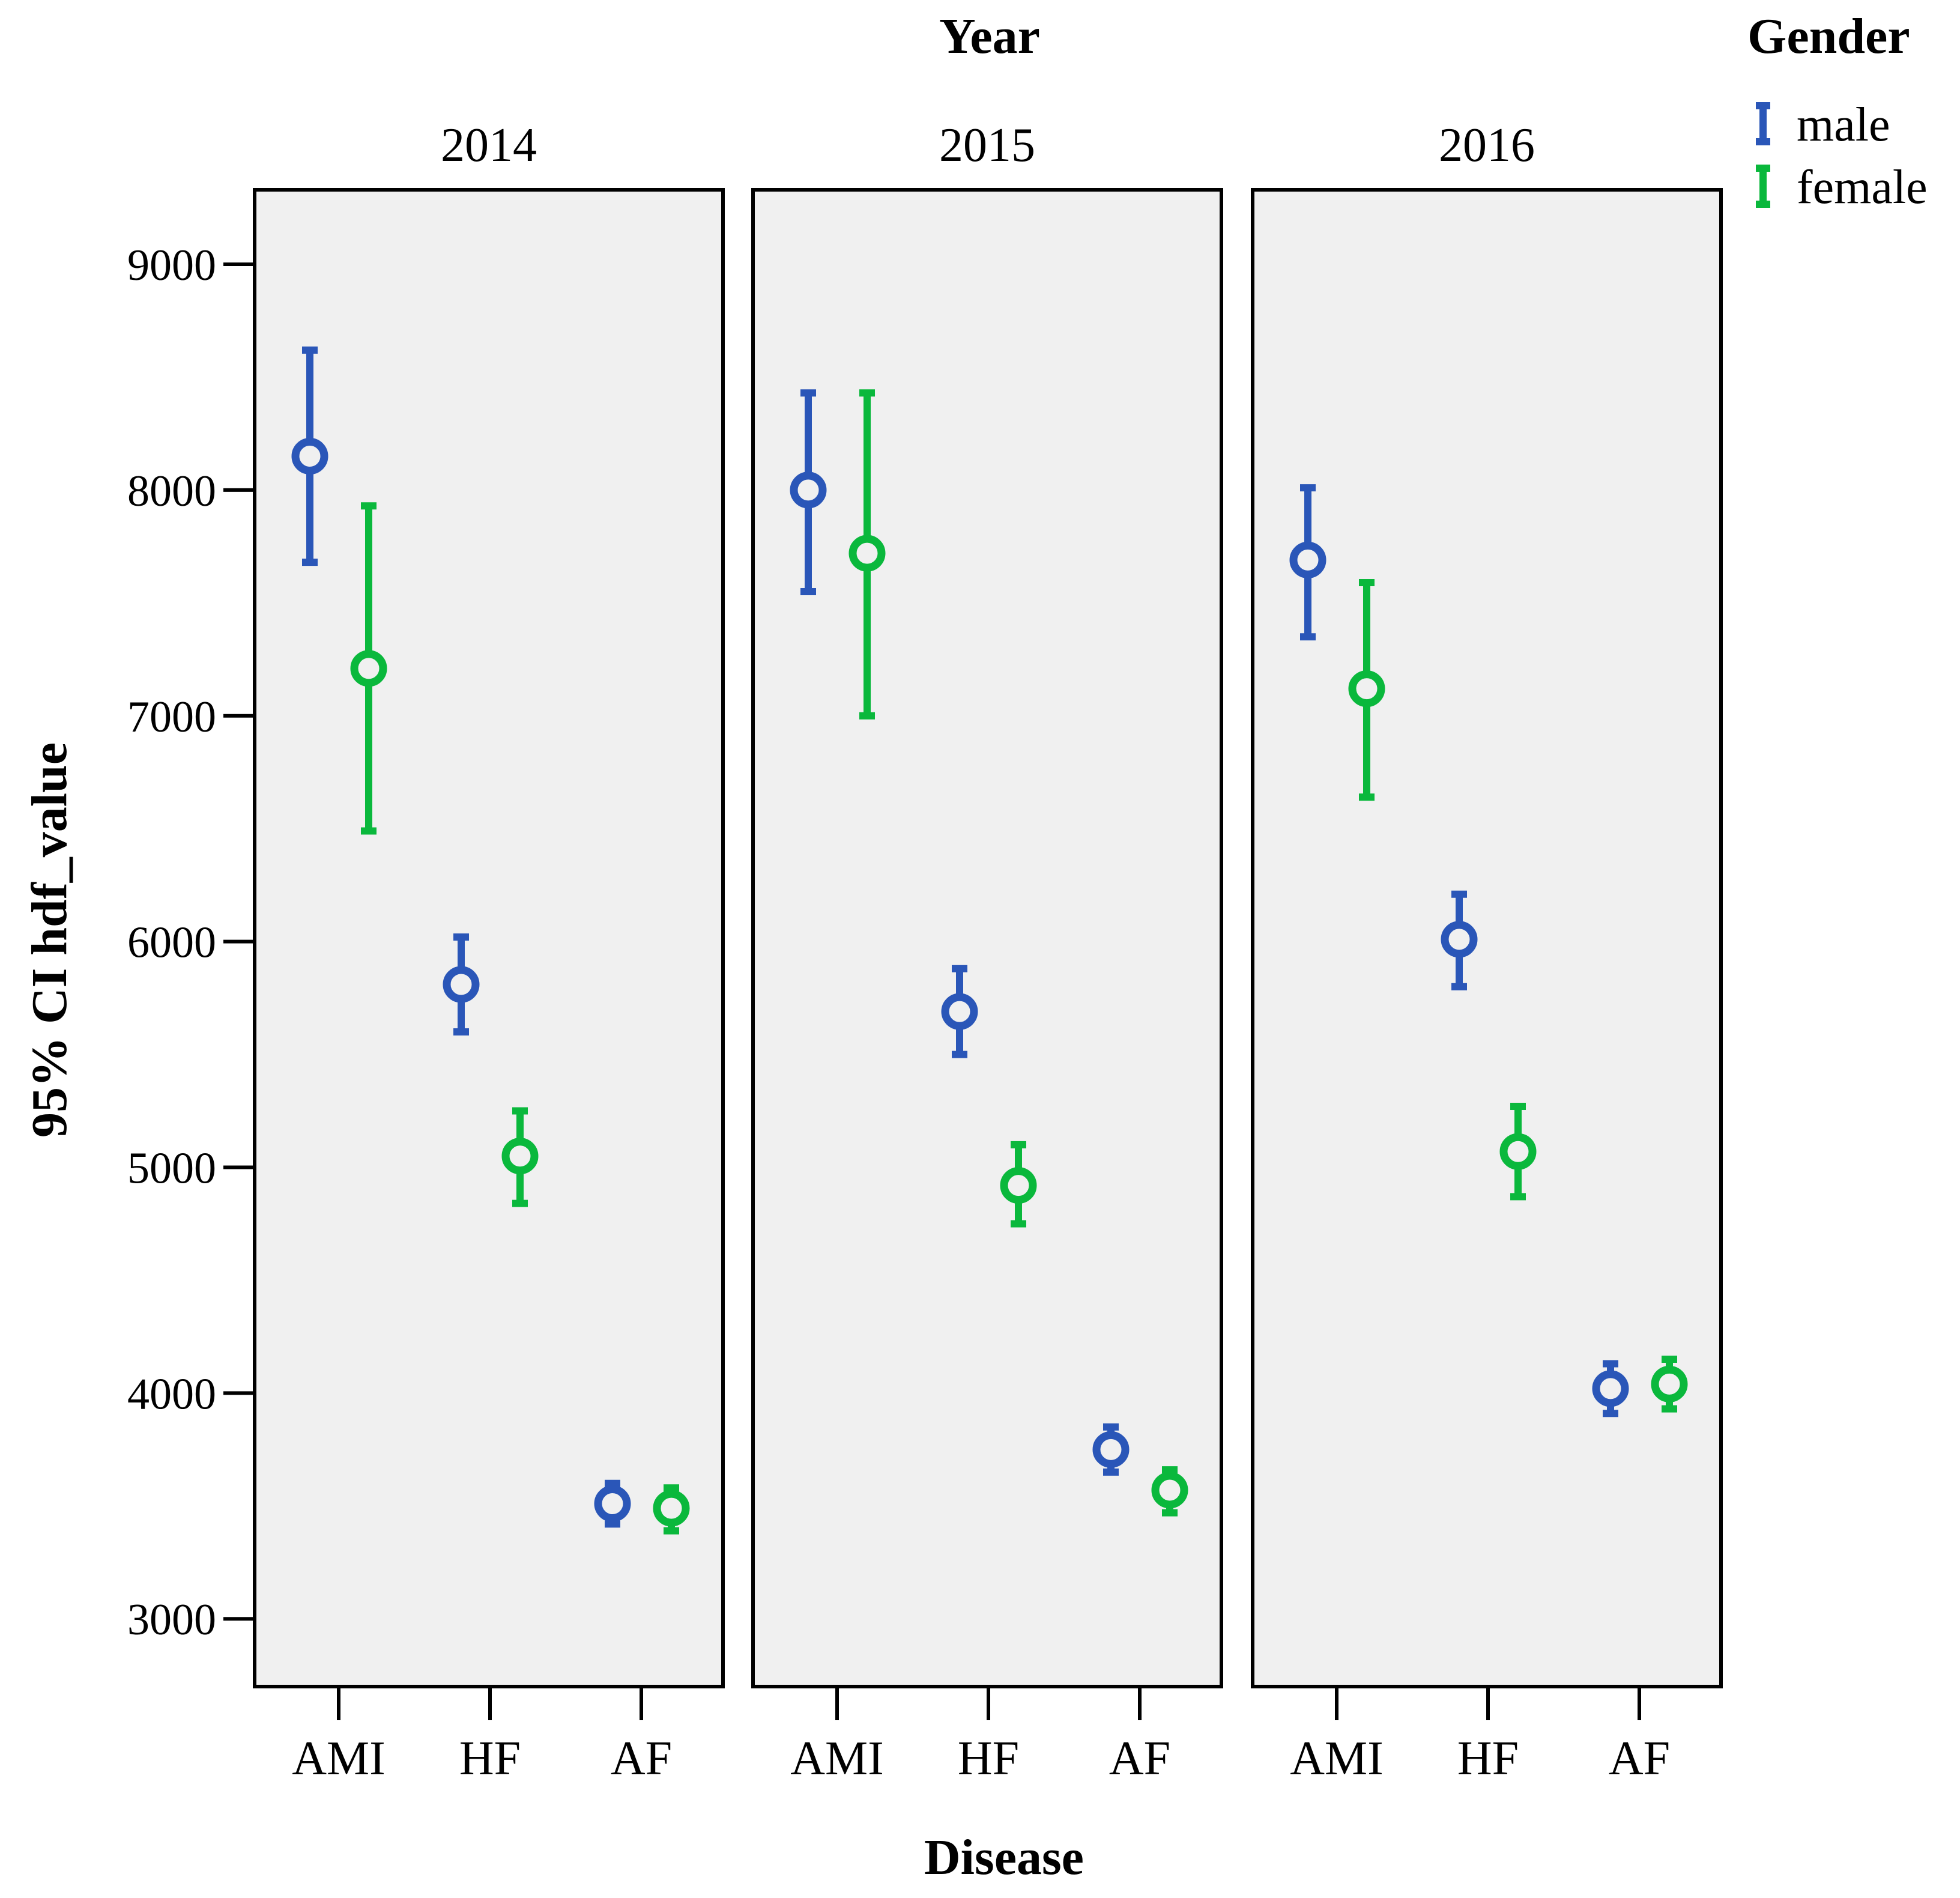  Describe the element at coordinates (49, 940) in the screenshot. I see `y-axis-label: 95% CI hdf_value` at that location.